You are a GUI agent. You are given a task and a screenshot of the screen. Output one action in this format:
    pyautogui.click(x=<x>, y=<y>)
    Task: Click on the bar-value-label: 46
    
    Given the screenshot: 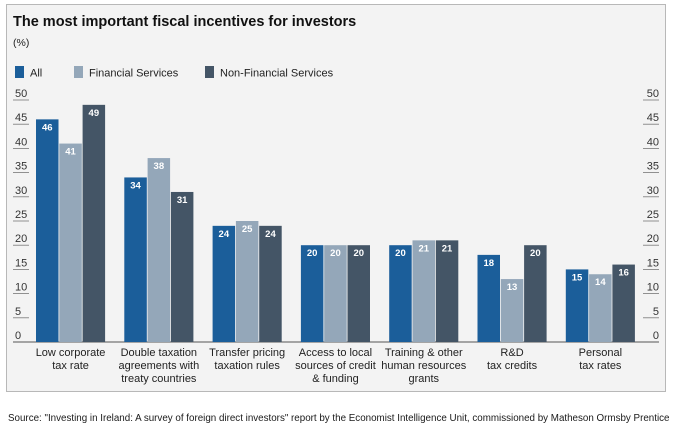 What is the action you would take?
    pyautogui.click(x=47, y=127)
    